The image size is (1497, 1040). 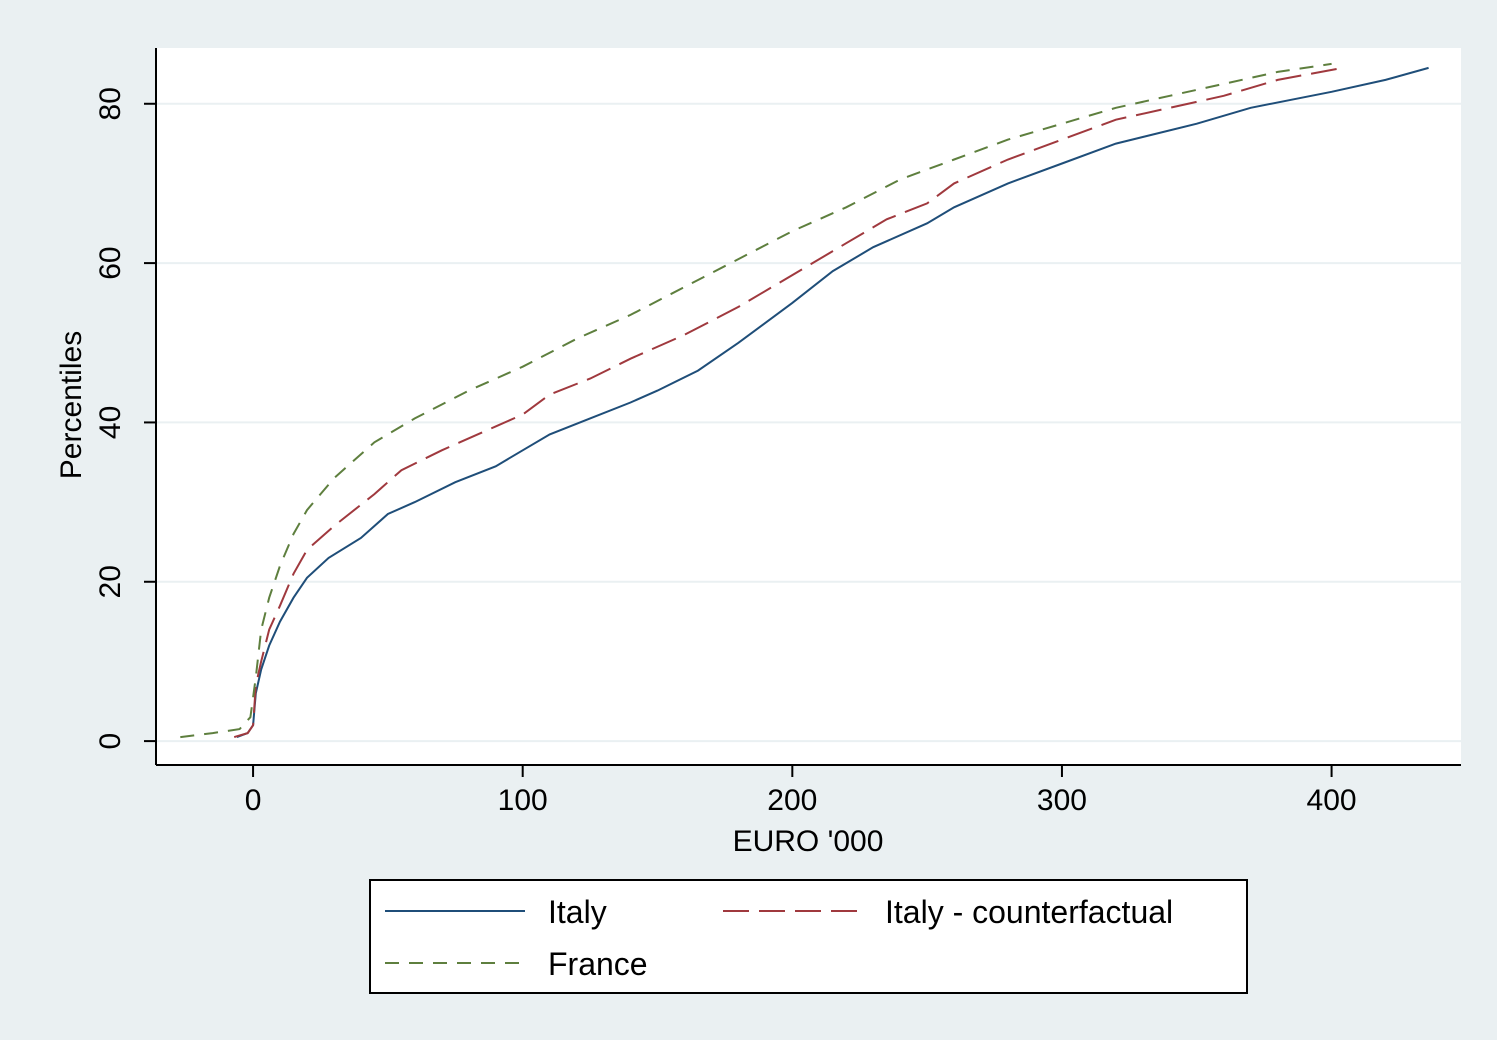 I want to click on x-tick-label-400: 400, so click(x=1332, y=800).